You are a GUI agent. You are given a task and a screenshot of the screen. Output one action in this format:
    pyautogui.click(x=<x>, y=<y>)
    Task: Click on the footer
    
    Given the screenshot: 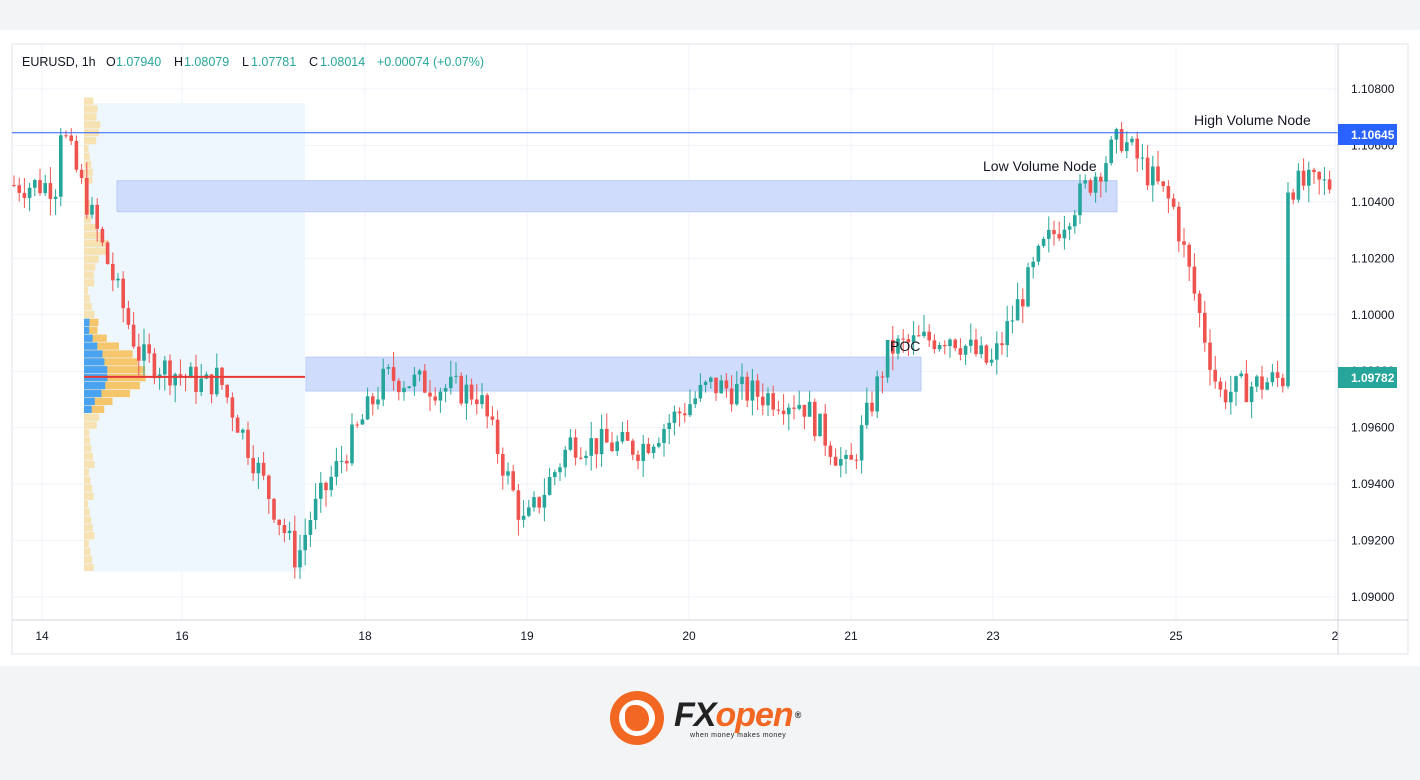 What is the action you would take?
    pyautogui.click(x=710, y=723)
    